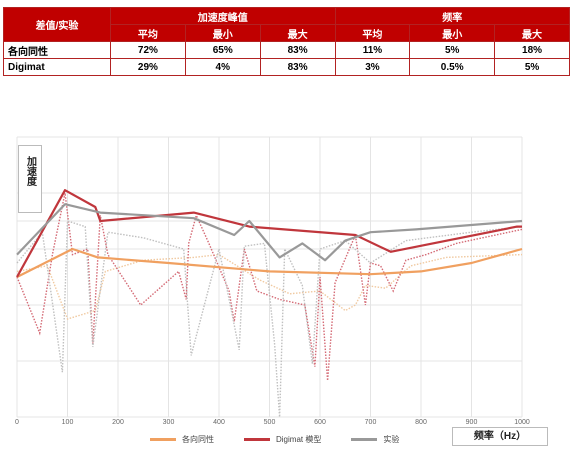  Describe the element at coordinates (198, 439) in the screenshot. I see `legend-label: 各向同性` at that location.